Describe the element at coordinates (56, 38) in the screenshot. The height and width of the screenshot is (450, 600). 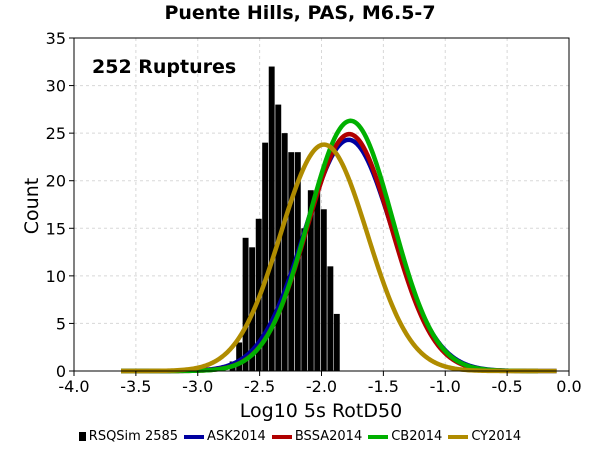
I see `y-tick-label: 35` at that location.